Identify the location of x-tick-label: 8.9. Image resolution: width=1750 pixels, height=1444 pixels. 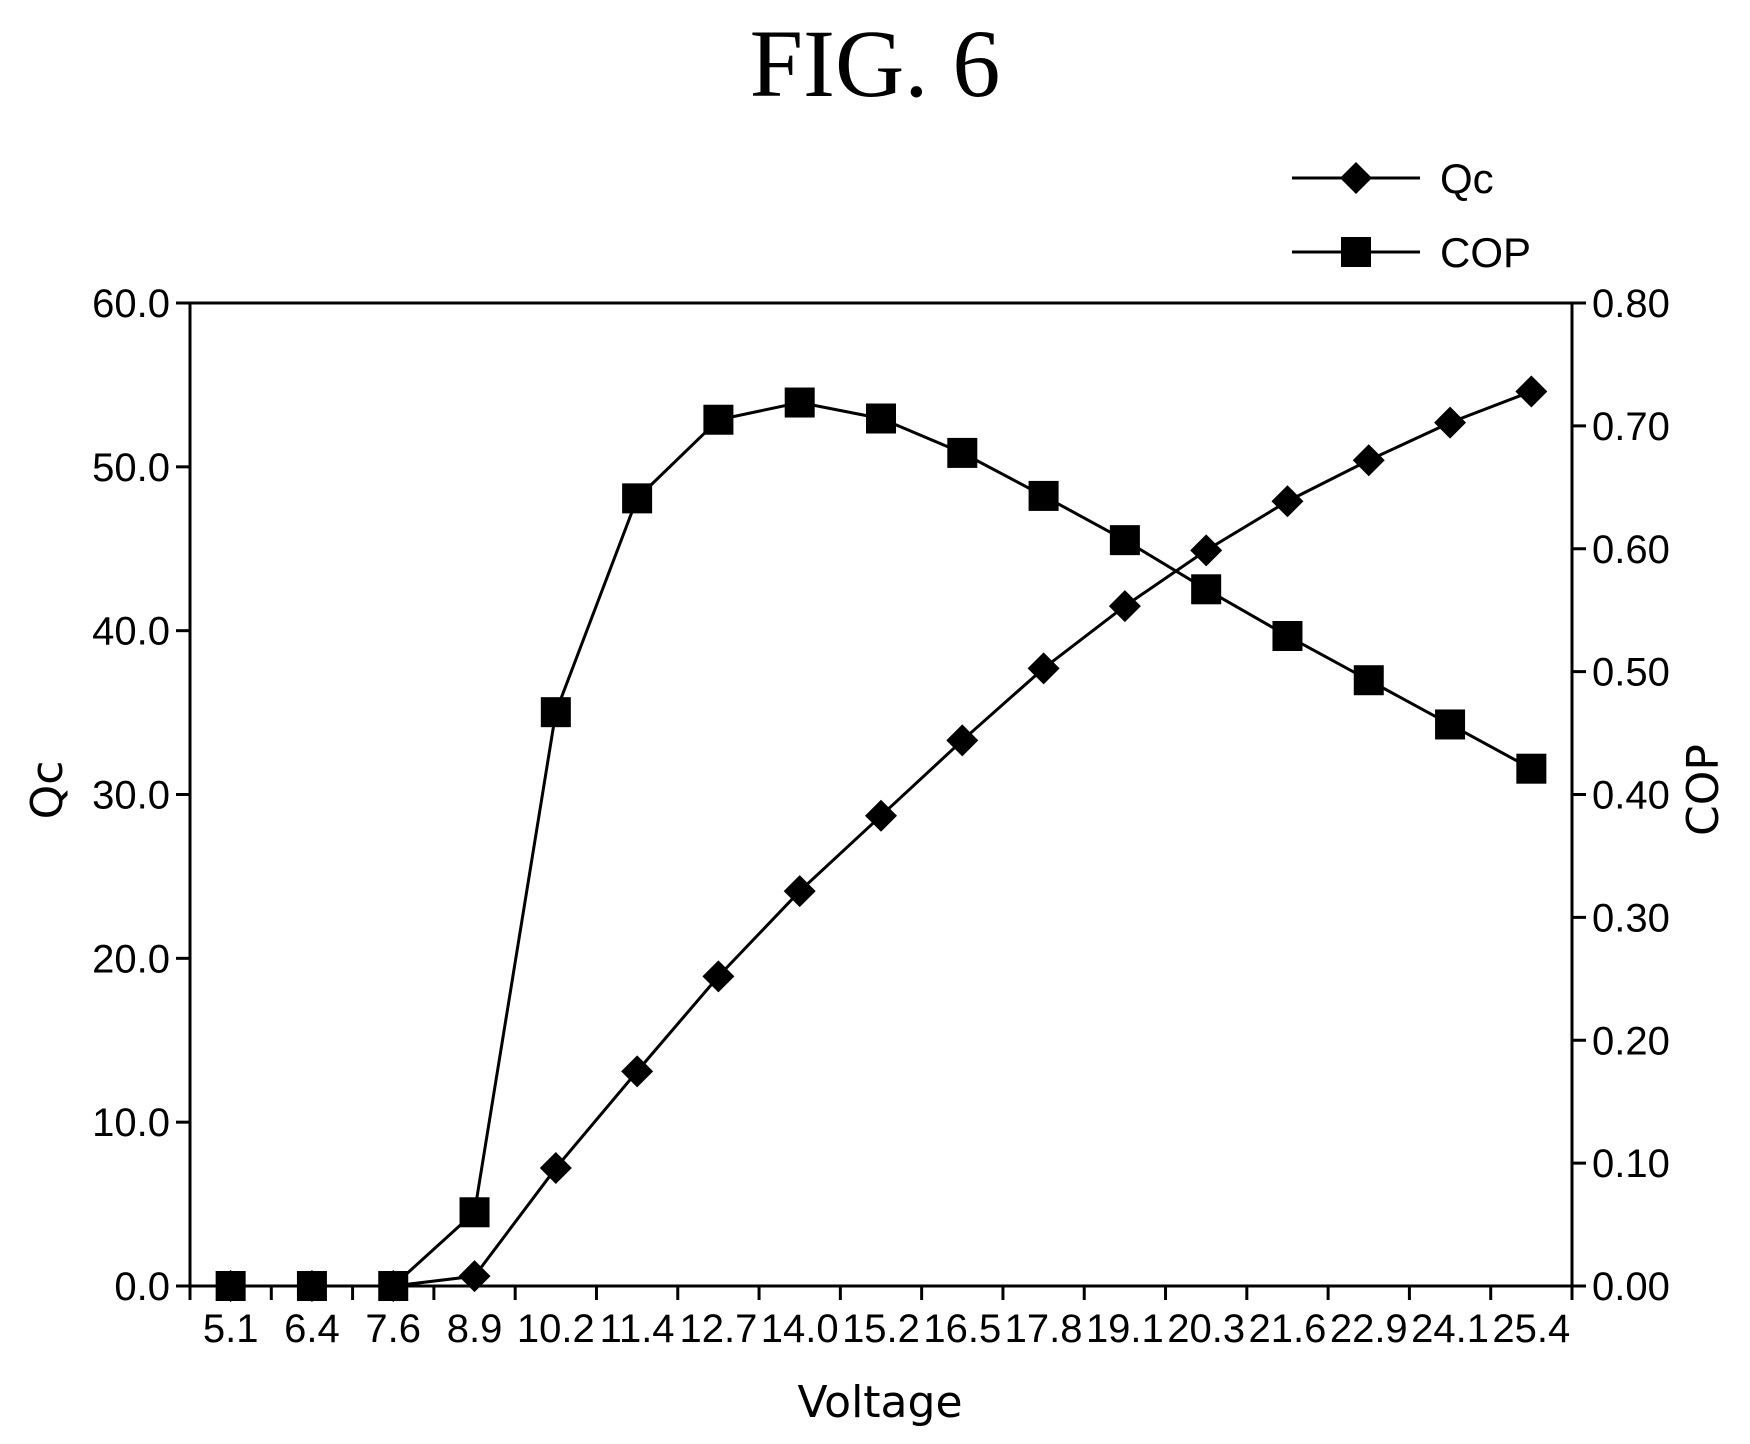
(475, 1329).